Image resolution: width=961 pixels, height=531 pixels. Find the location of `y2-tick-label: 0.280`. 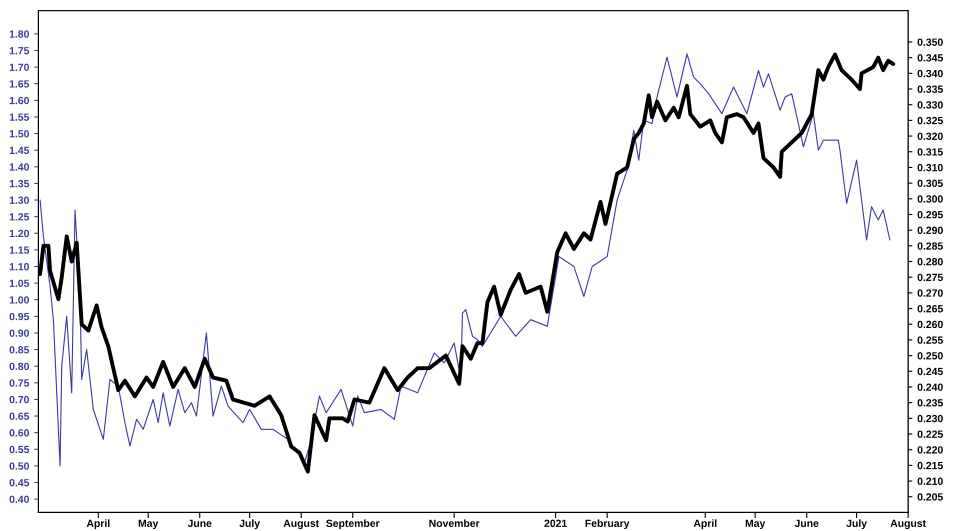

y2-tick-label: 0.280 is located at coordinates (930, 262).